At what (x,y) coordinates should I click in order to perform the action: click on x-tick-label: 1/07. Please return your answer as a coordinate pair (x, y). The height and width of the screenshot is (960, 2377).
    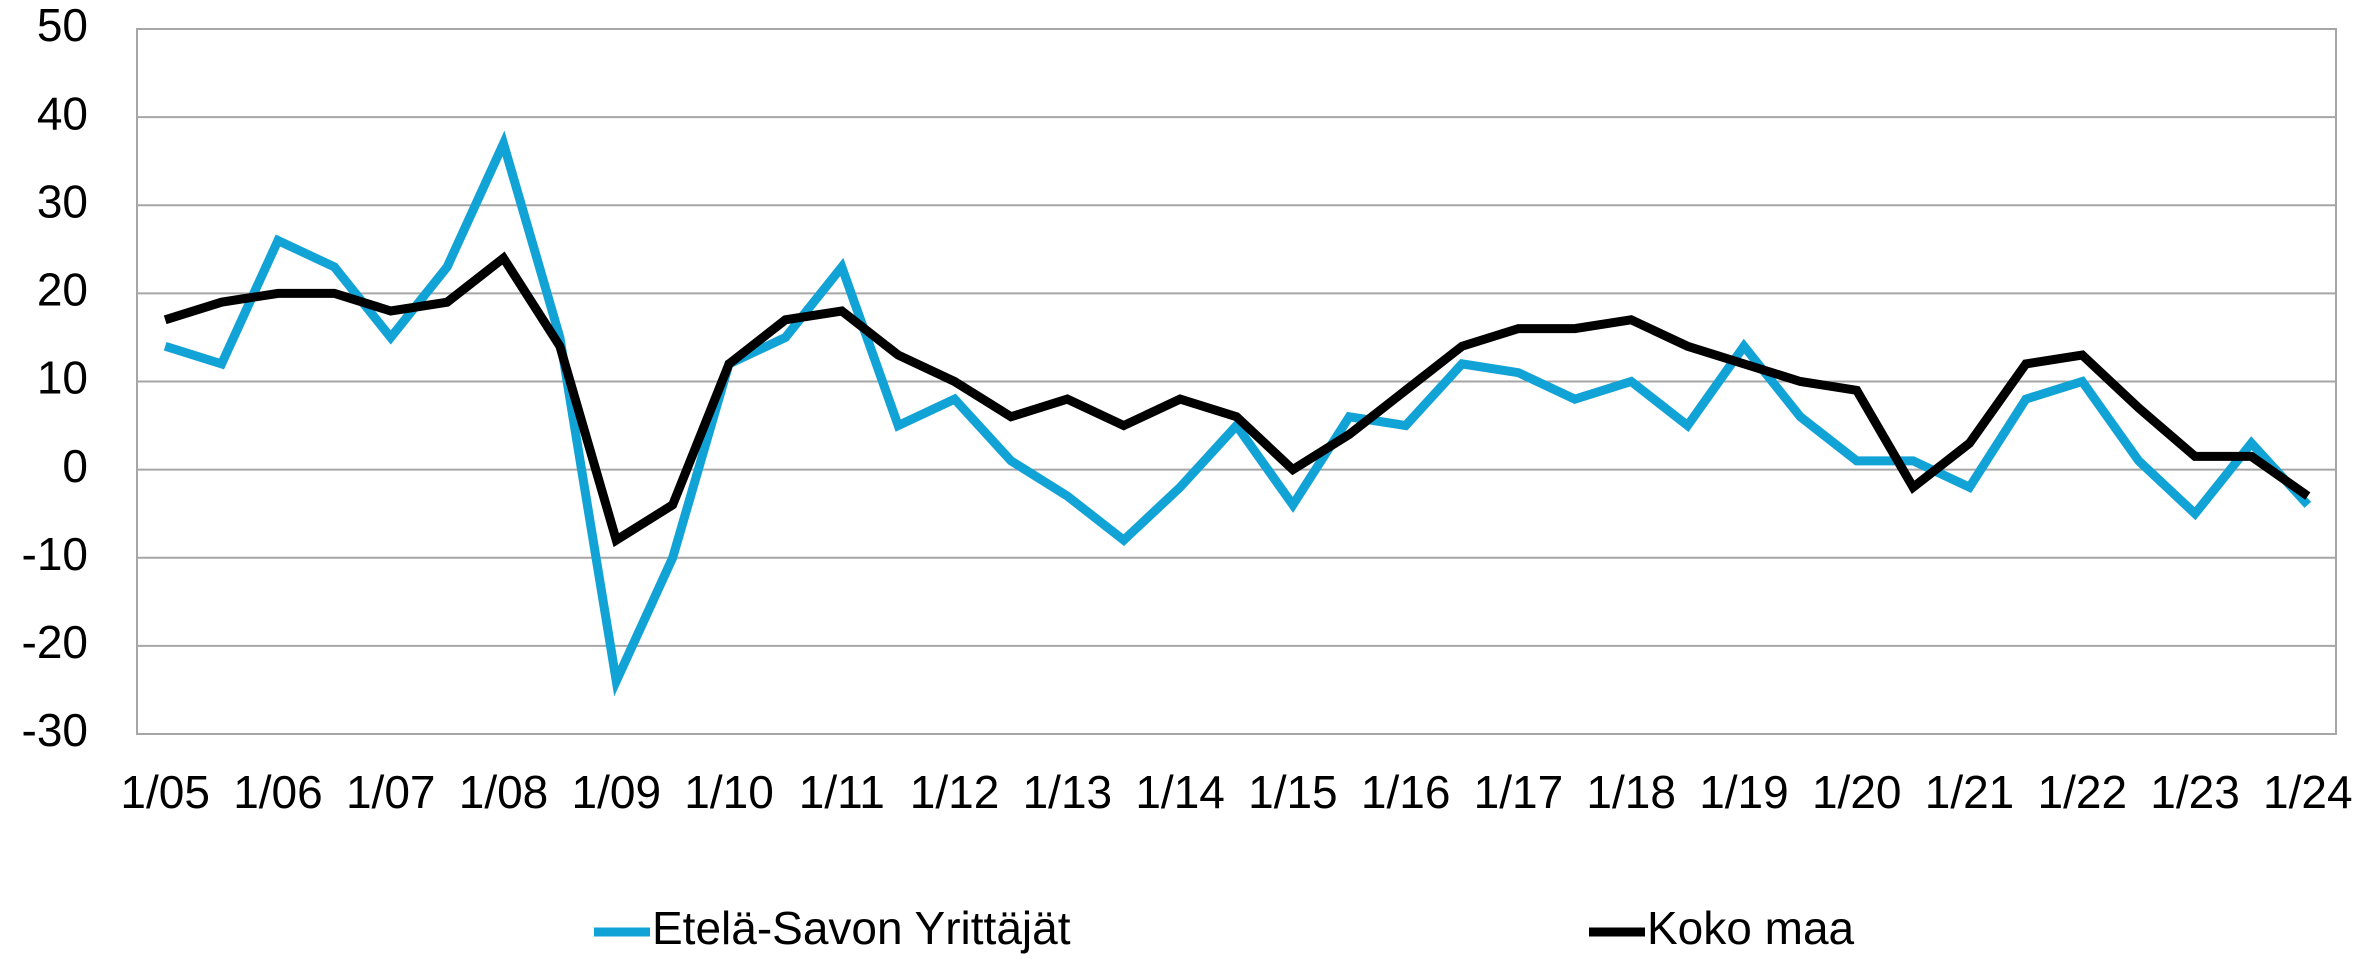
    Looking at the image, I should click on (391, 792).